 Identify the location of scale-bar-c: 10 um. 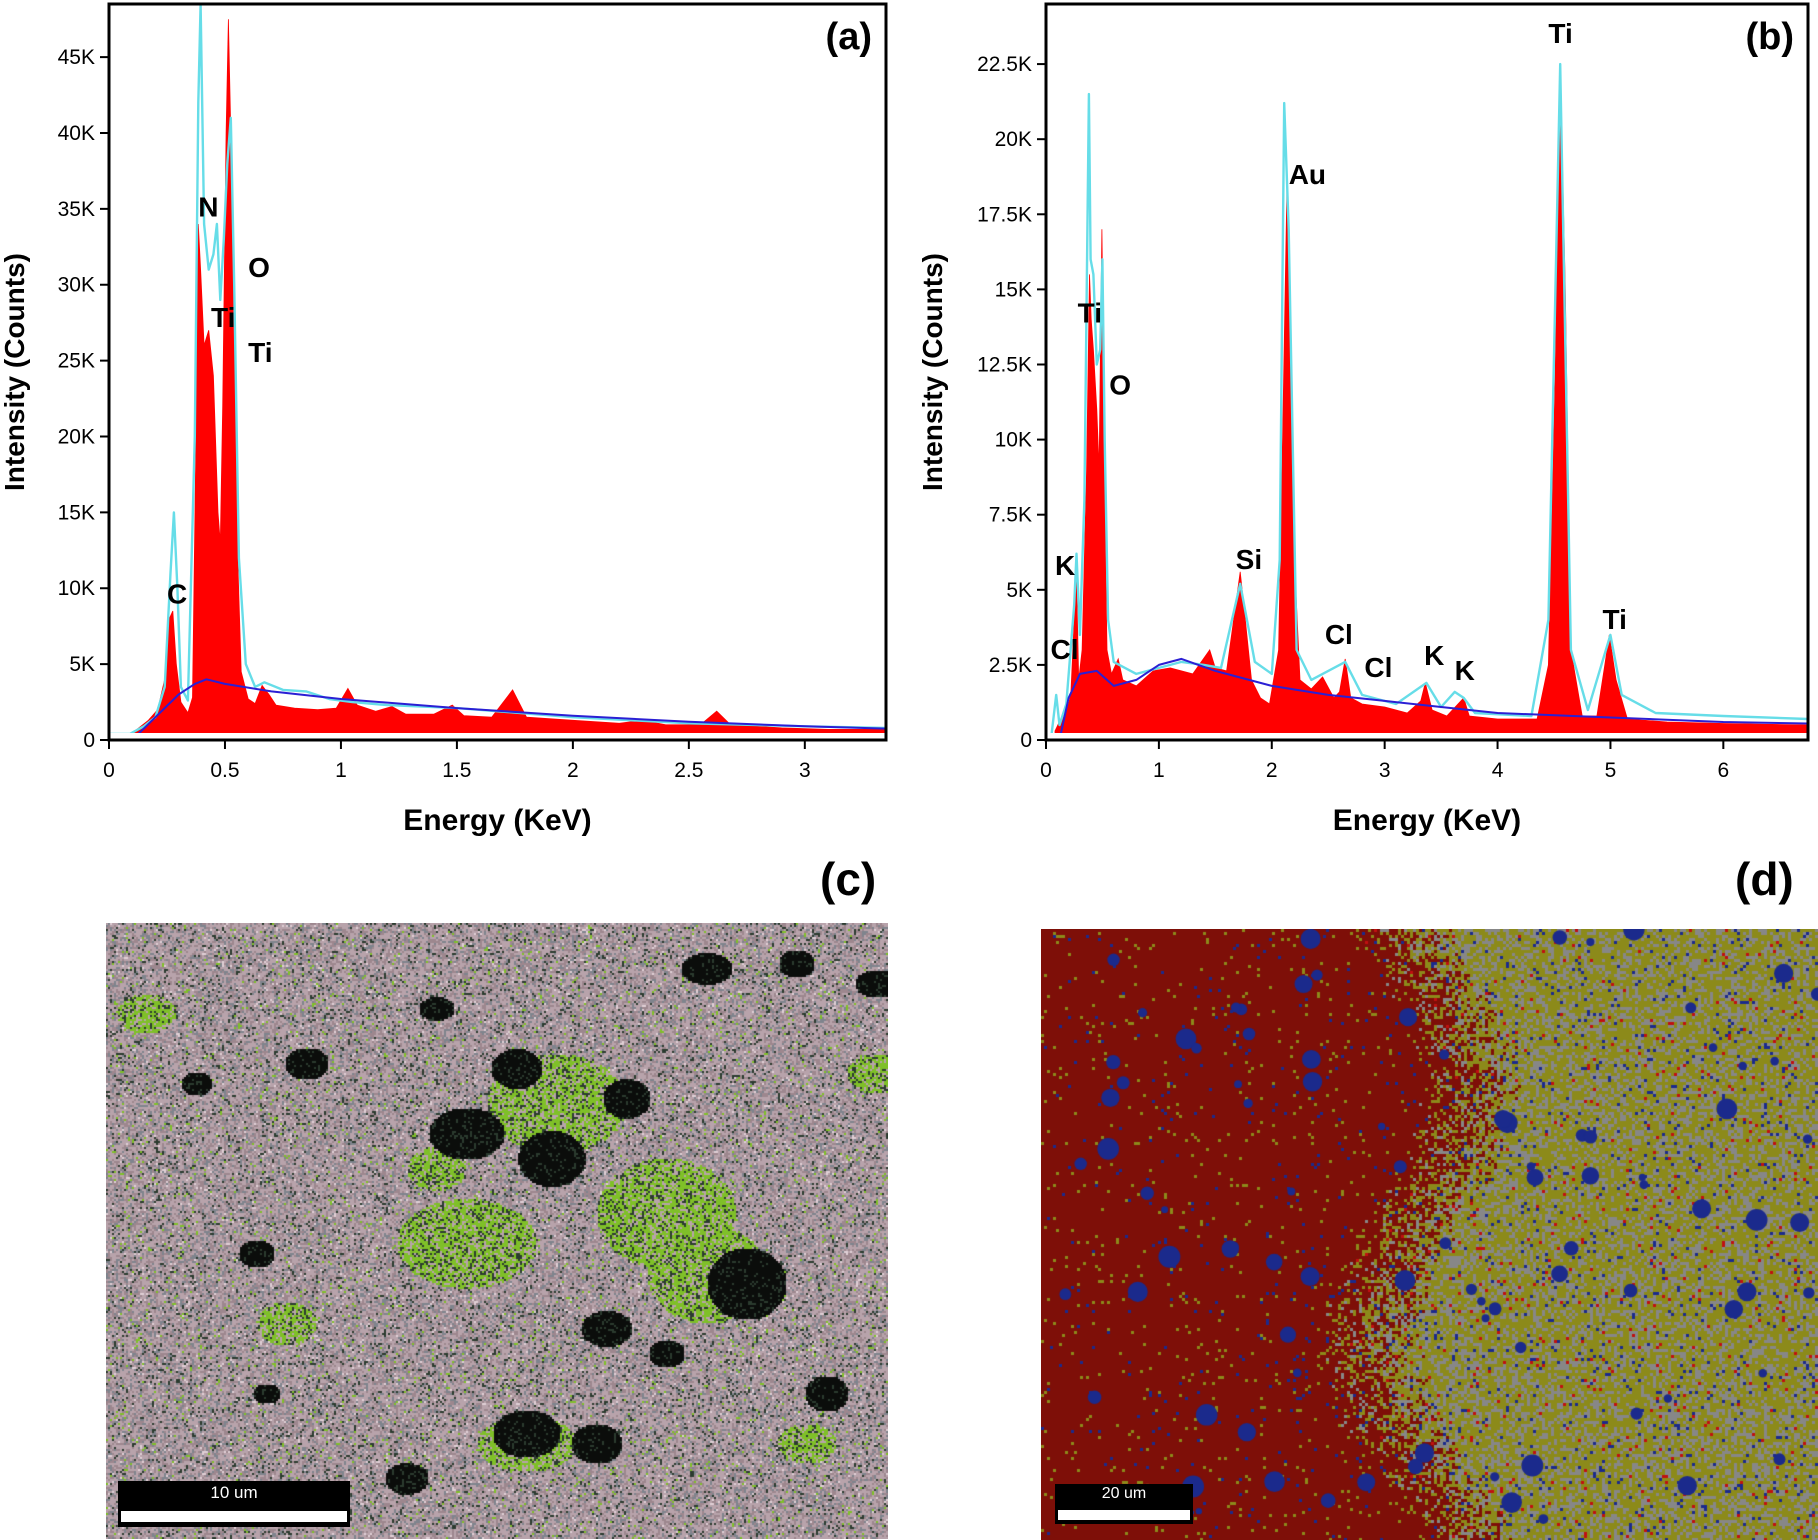
(234, 1504).